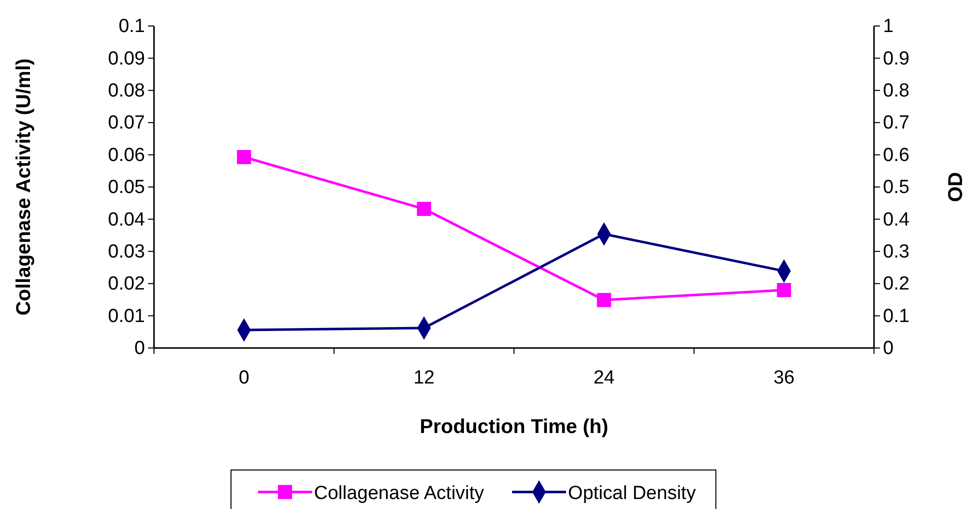 The image size is (975, 509). I want to click on y2-tick-label: 0.4, so click(896, 219).